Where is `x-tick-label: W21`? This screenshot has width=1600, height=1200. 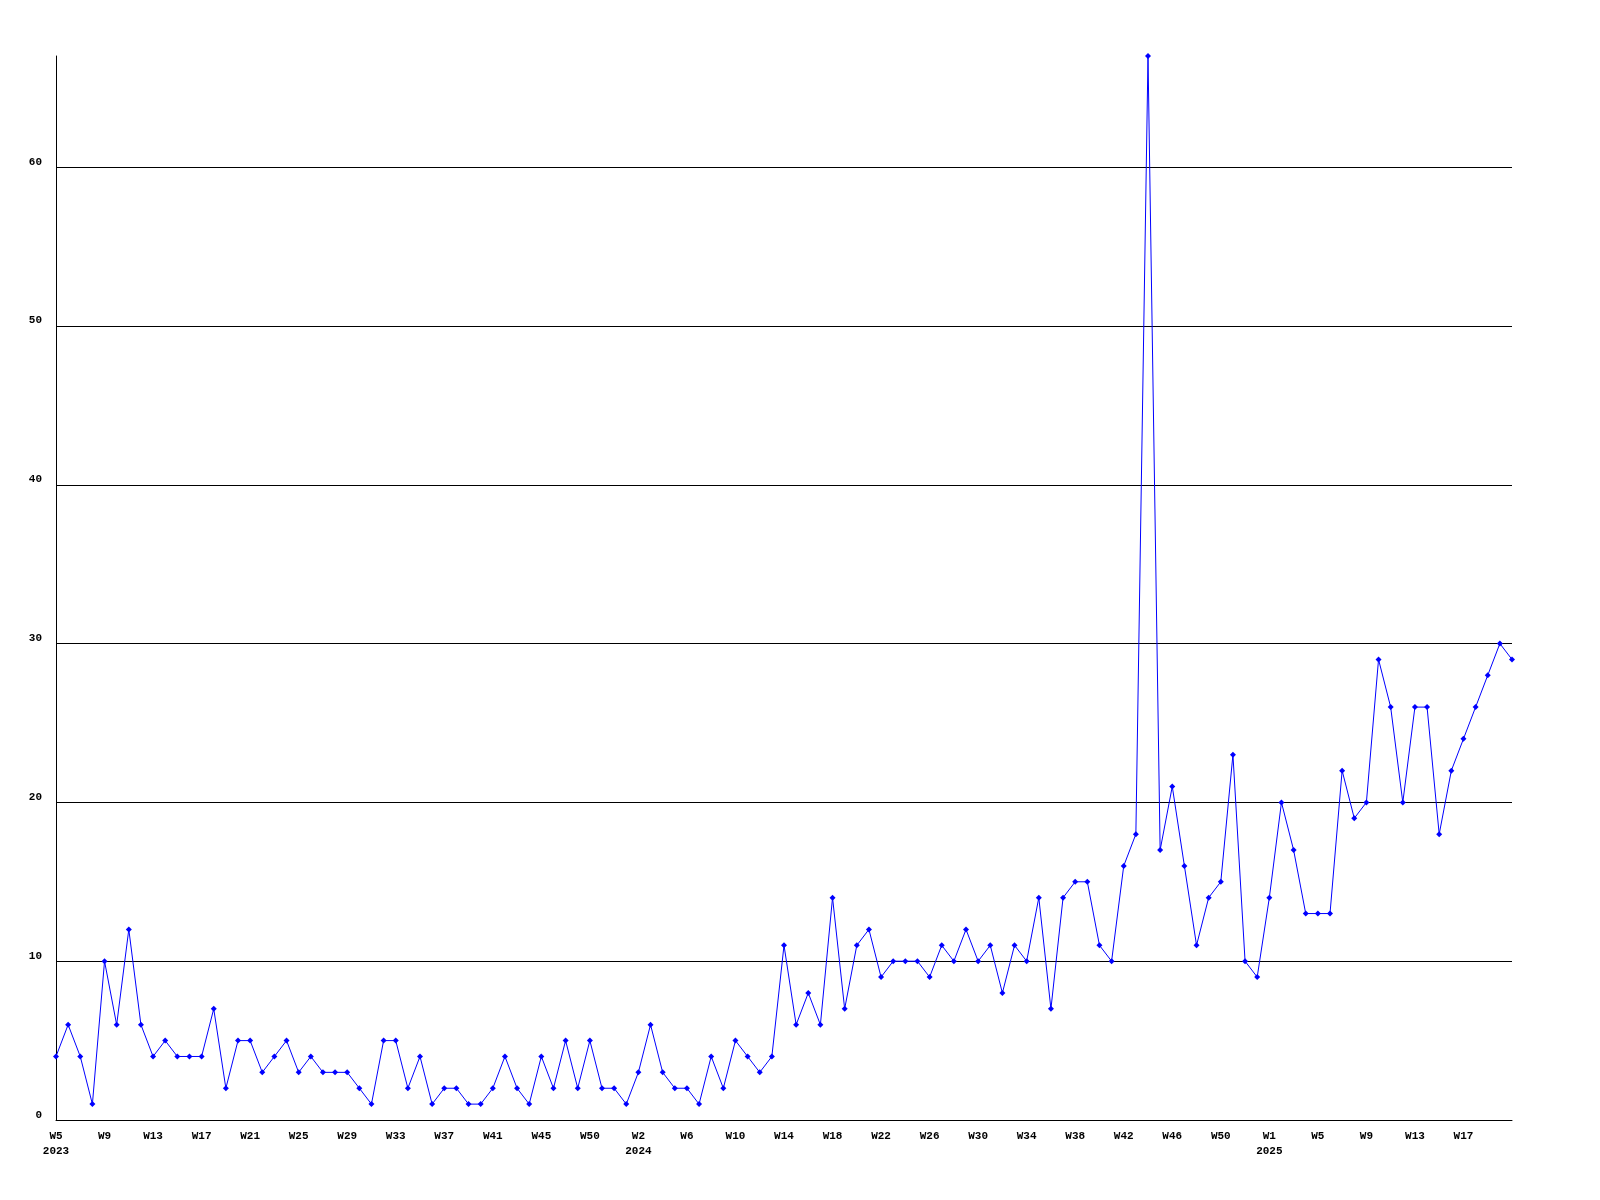 x-tick-label: W21 is located at coordinates (250, 1135).